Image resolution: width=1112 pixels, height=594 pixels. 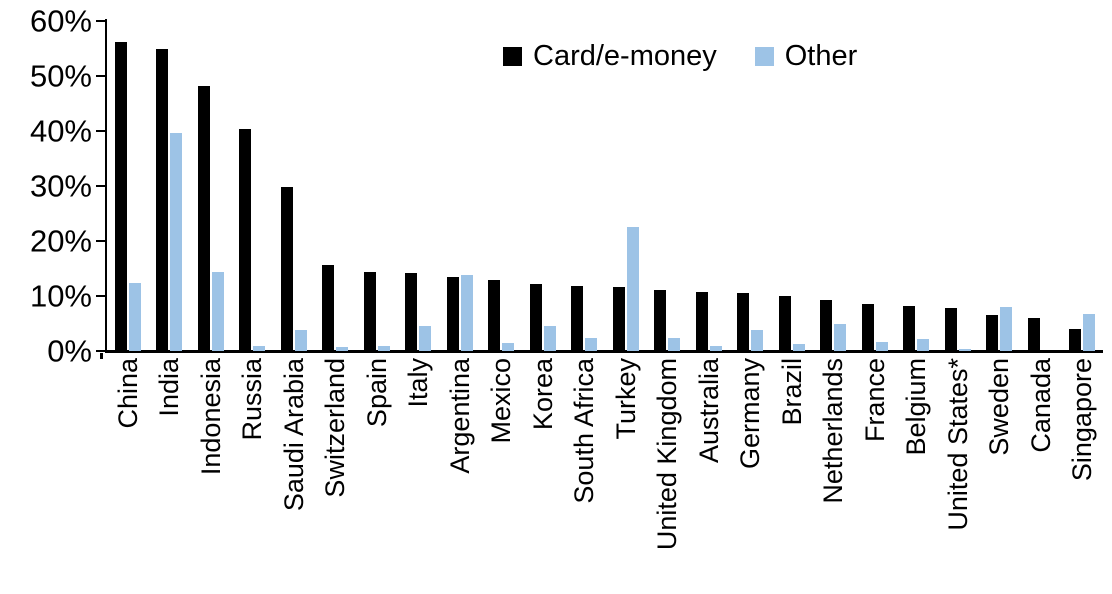 I want to click on bar-other-italy, so click(x=425, y=338).